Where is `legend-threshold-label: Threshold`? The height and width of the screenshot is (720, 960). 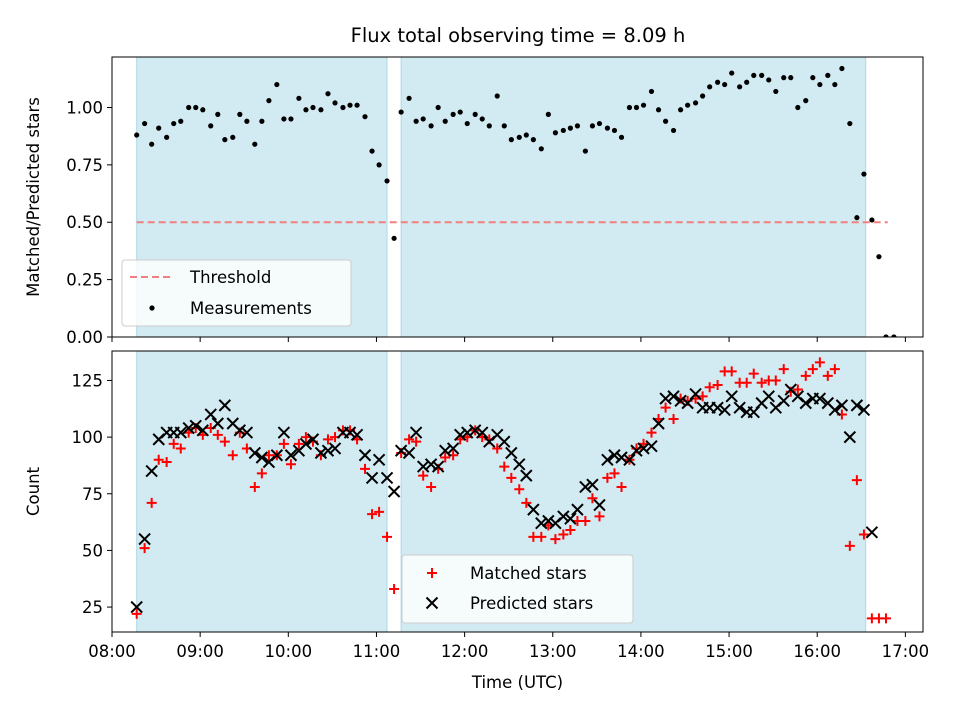
legend-threshold-label: Threshold is located at coordinates (230, 277).